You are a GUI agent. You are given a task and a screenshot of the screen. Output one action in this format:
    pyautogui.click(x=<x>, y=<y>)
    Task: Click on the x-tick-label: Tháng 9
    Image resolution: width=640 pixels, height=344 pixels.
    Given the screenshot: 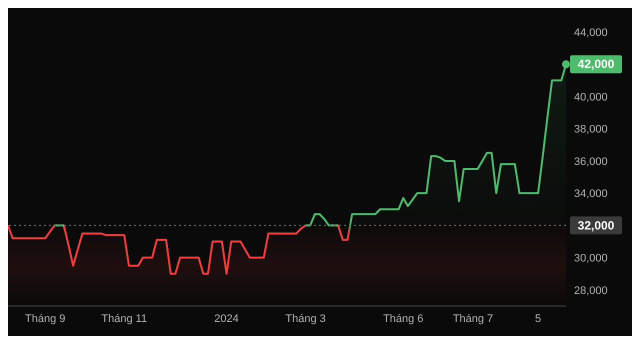 What is the action you would take?
    pyautogui.click(x=45, y=318)
    